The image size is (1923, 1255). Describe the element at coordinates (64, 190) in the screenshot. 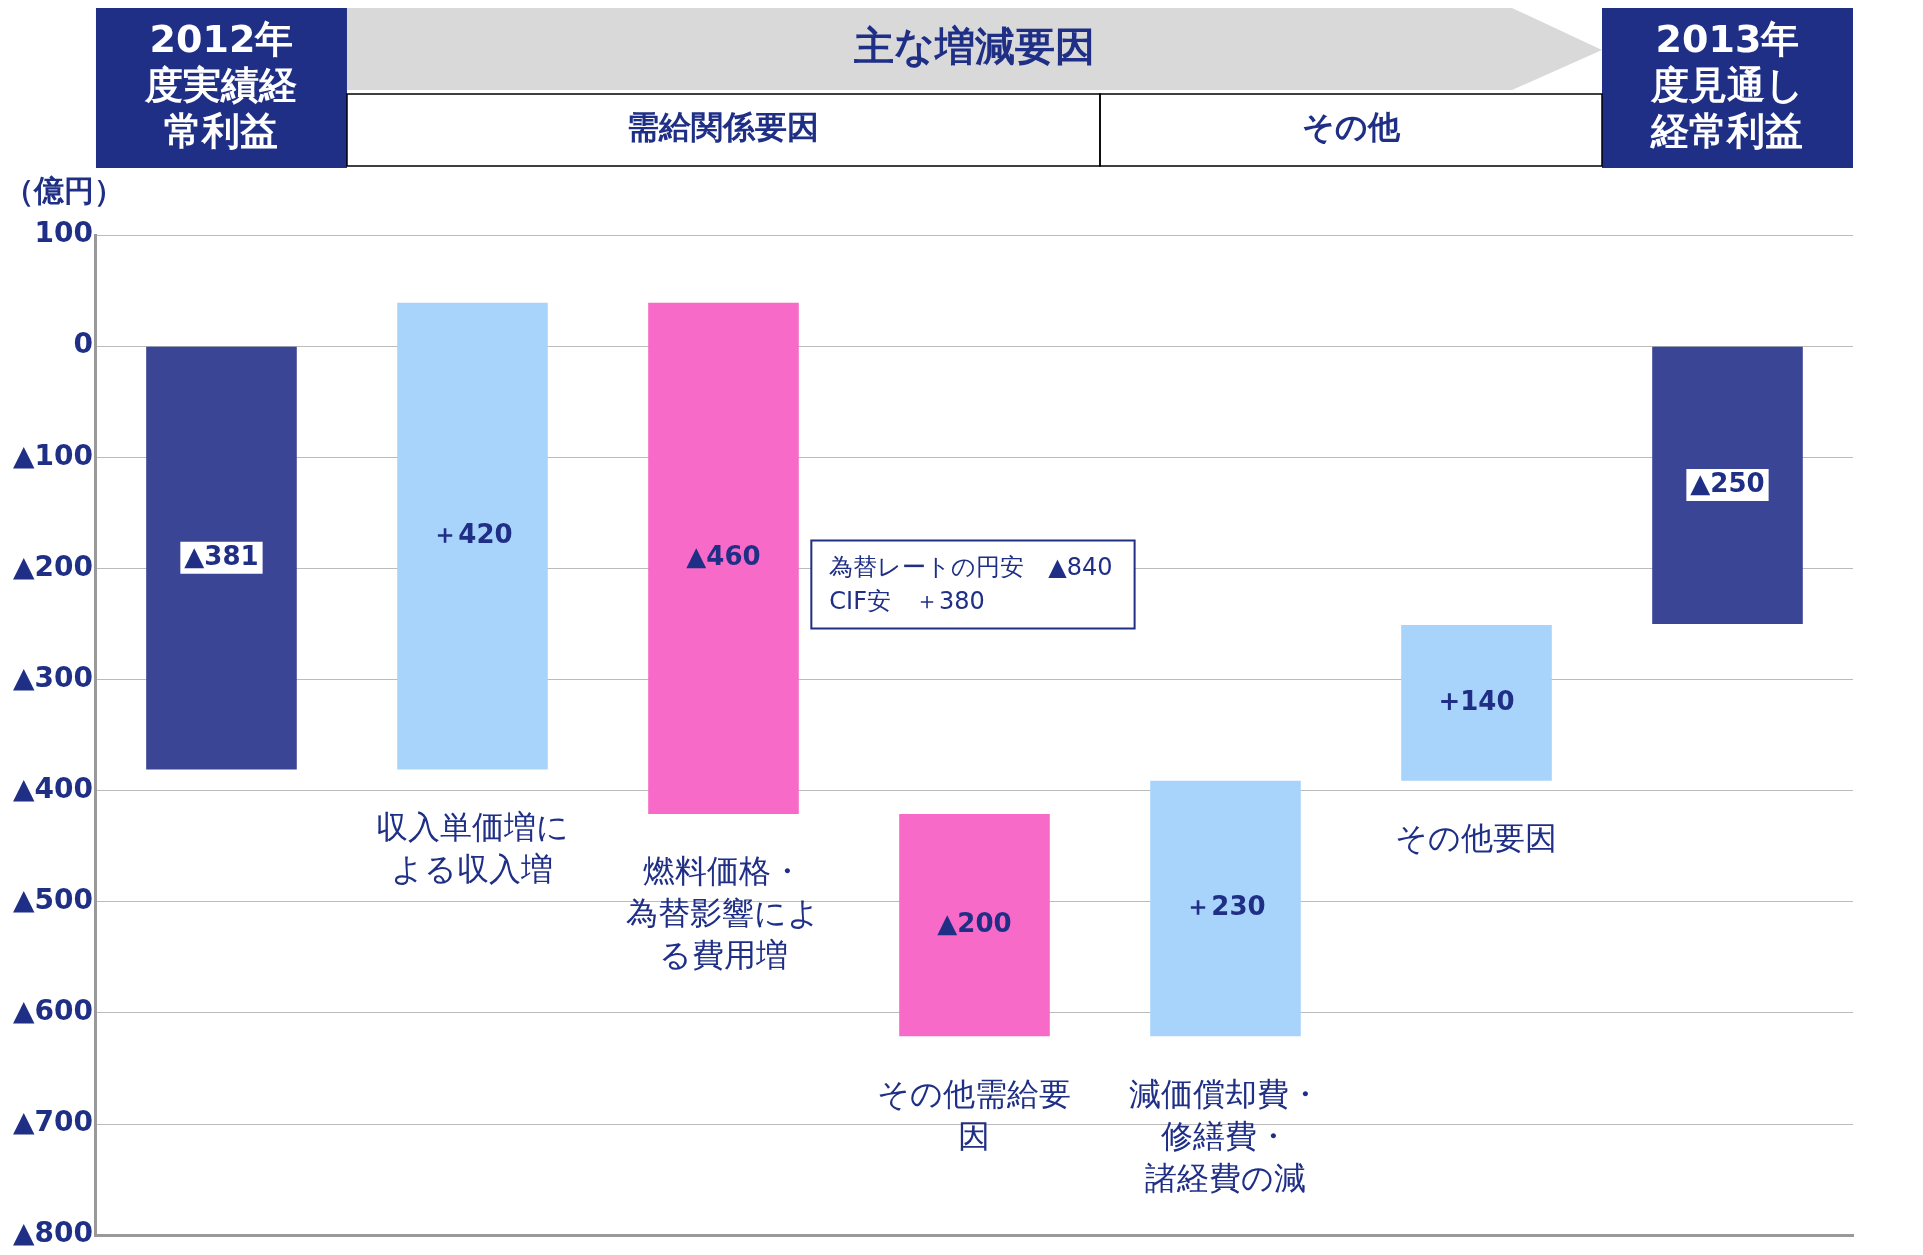

I see `y-axis-title: （億円）` at that location.